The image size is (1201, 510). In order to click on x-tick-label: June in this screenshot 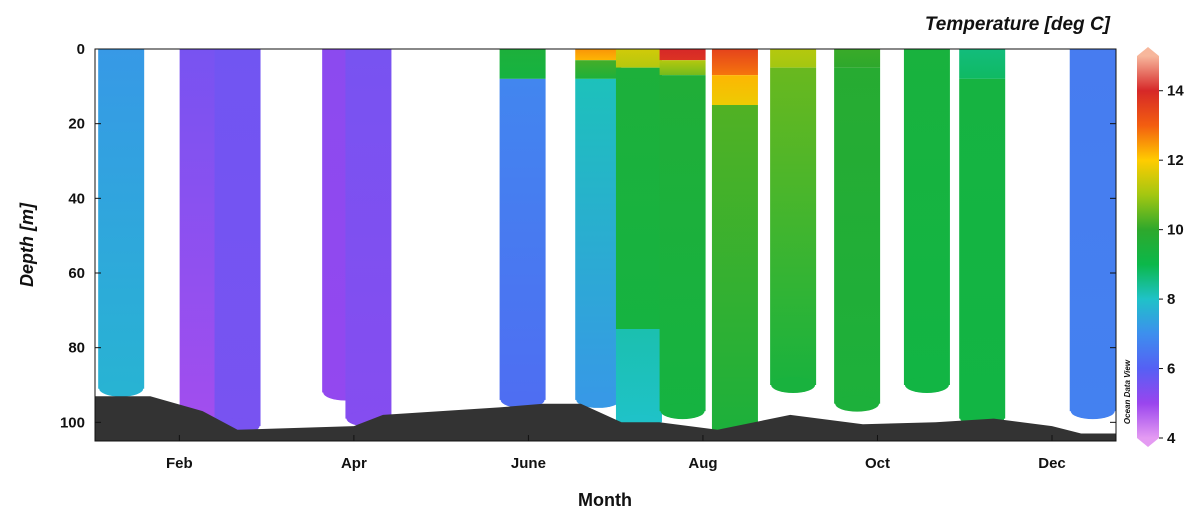, I will do `click(528, 463)`.